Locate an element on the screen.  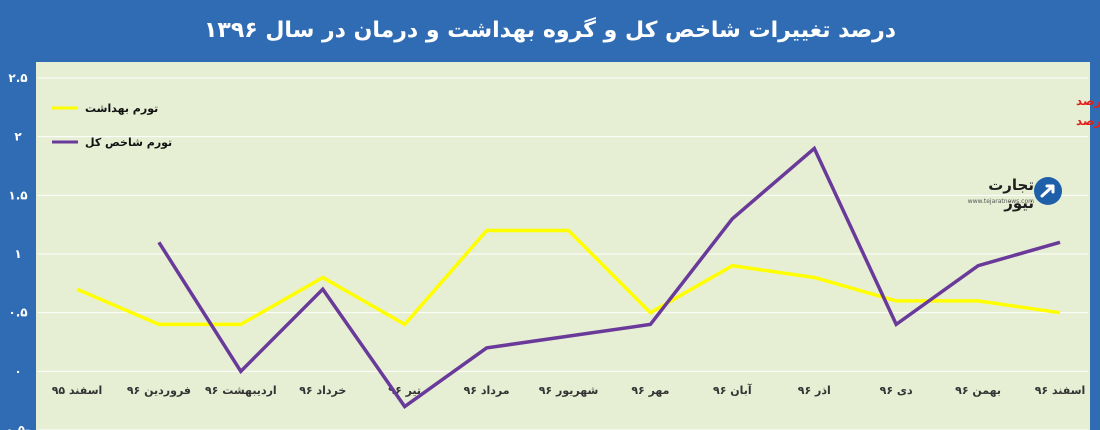
x-tick-label: اسفند ۹۶ is located at coordinates (1060, 390).